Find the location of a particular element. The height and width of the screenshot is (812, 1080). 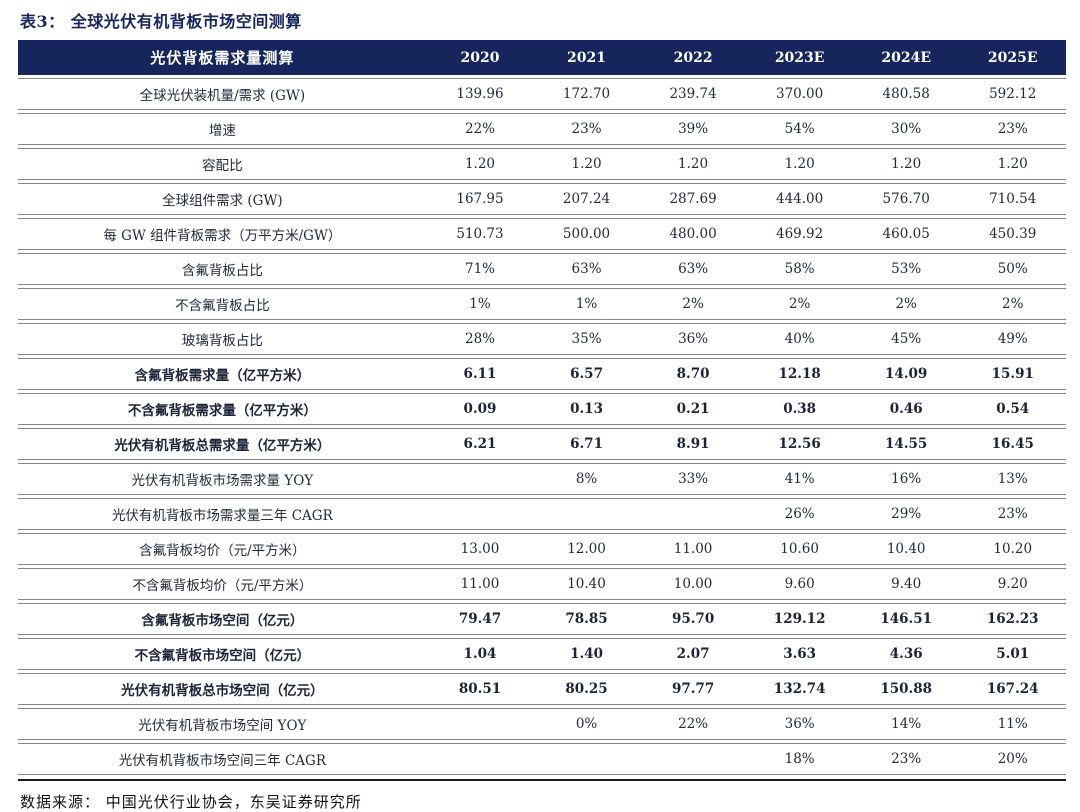

table-row: 含氟背板占比 71% 63% 63% 58% 53% 50% is located at coordinates (542, 269).